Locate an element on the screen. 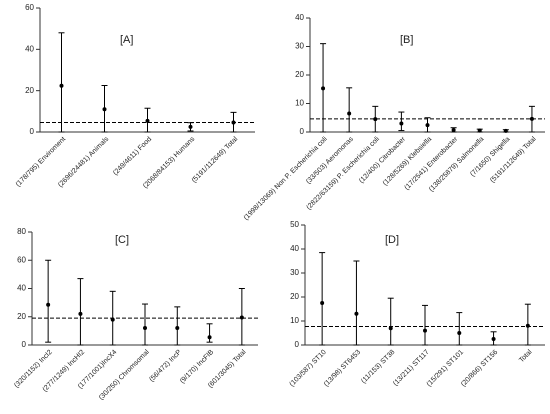 The height and width of the screenshot is (414, 550). x-tick-label: (249/4611) Food is located at coordinates (132, 156).